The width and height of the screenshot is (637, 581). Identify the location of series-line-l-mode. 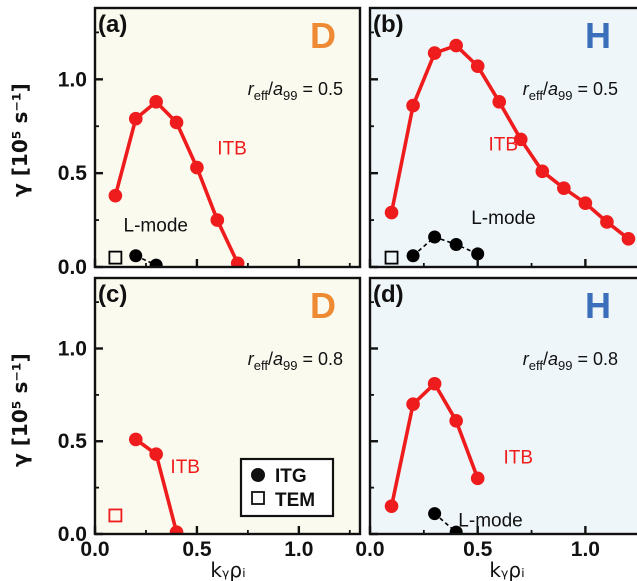
(445, 246).